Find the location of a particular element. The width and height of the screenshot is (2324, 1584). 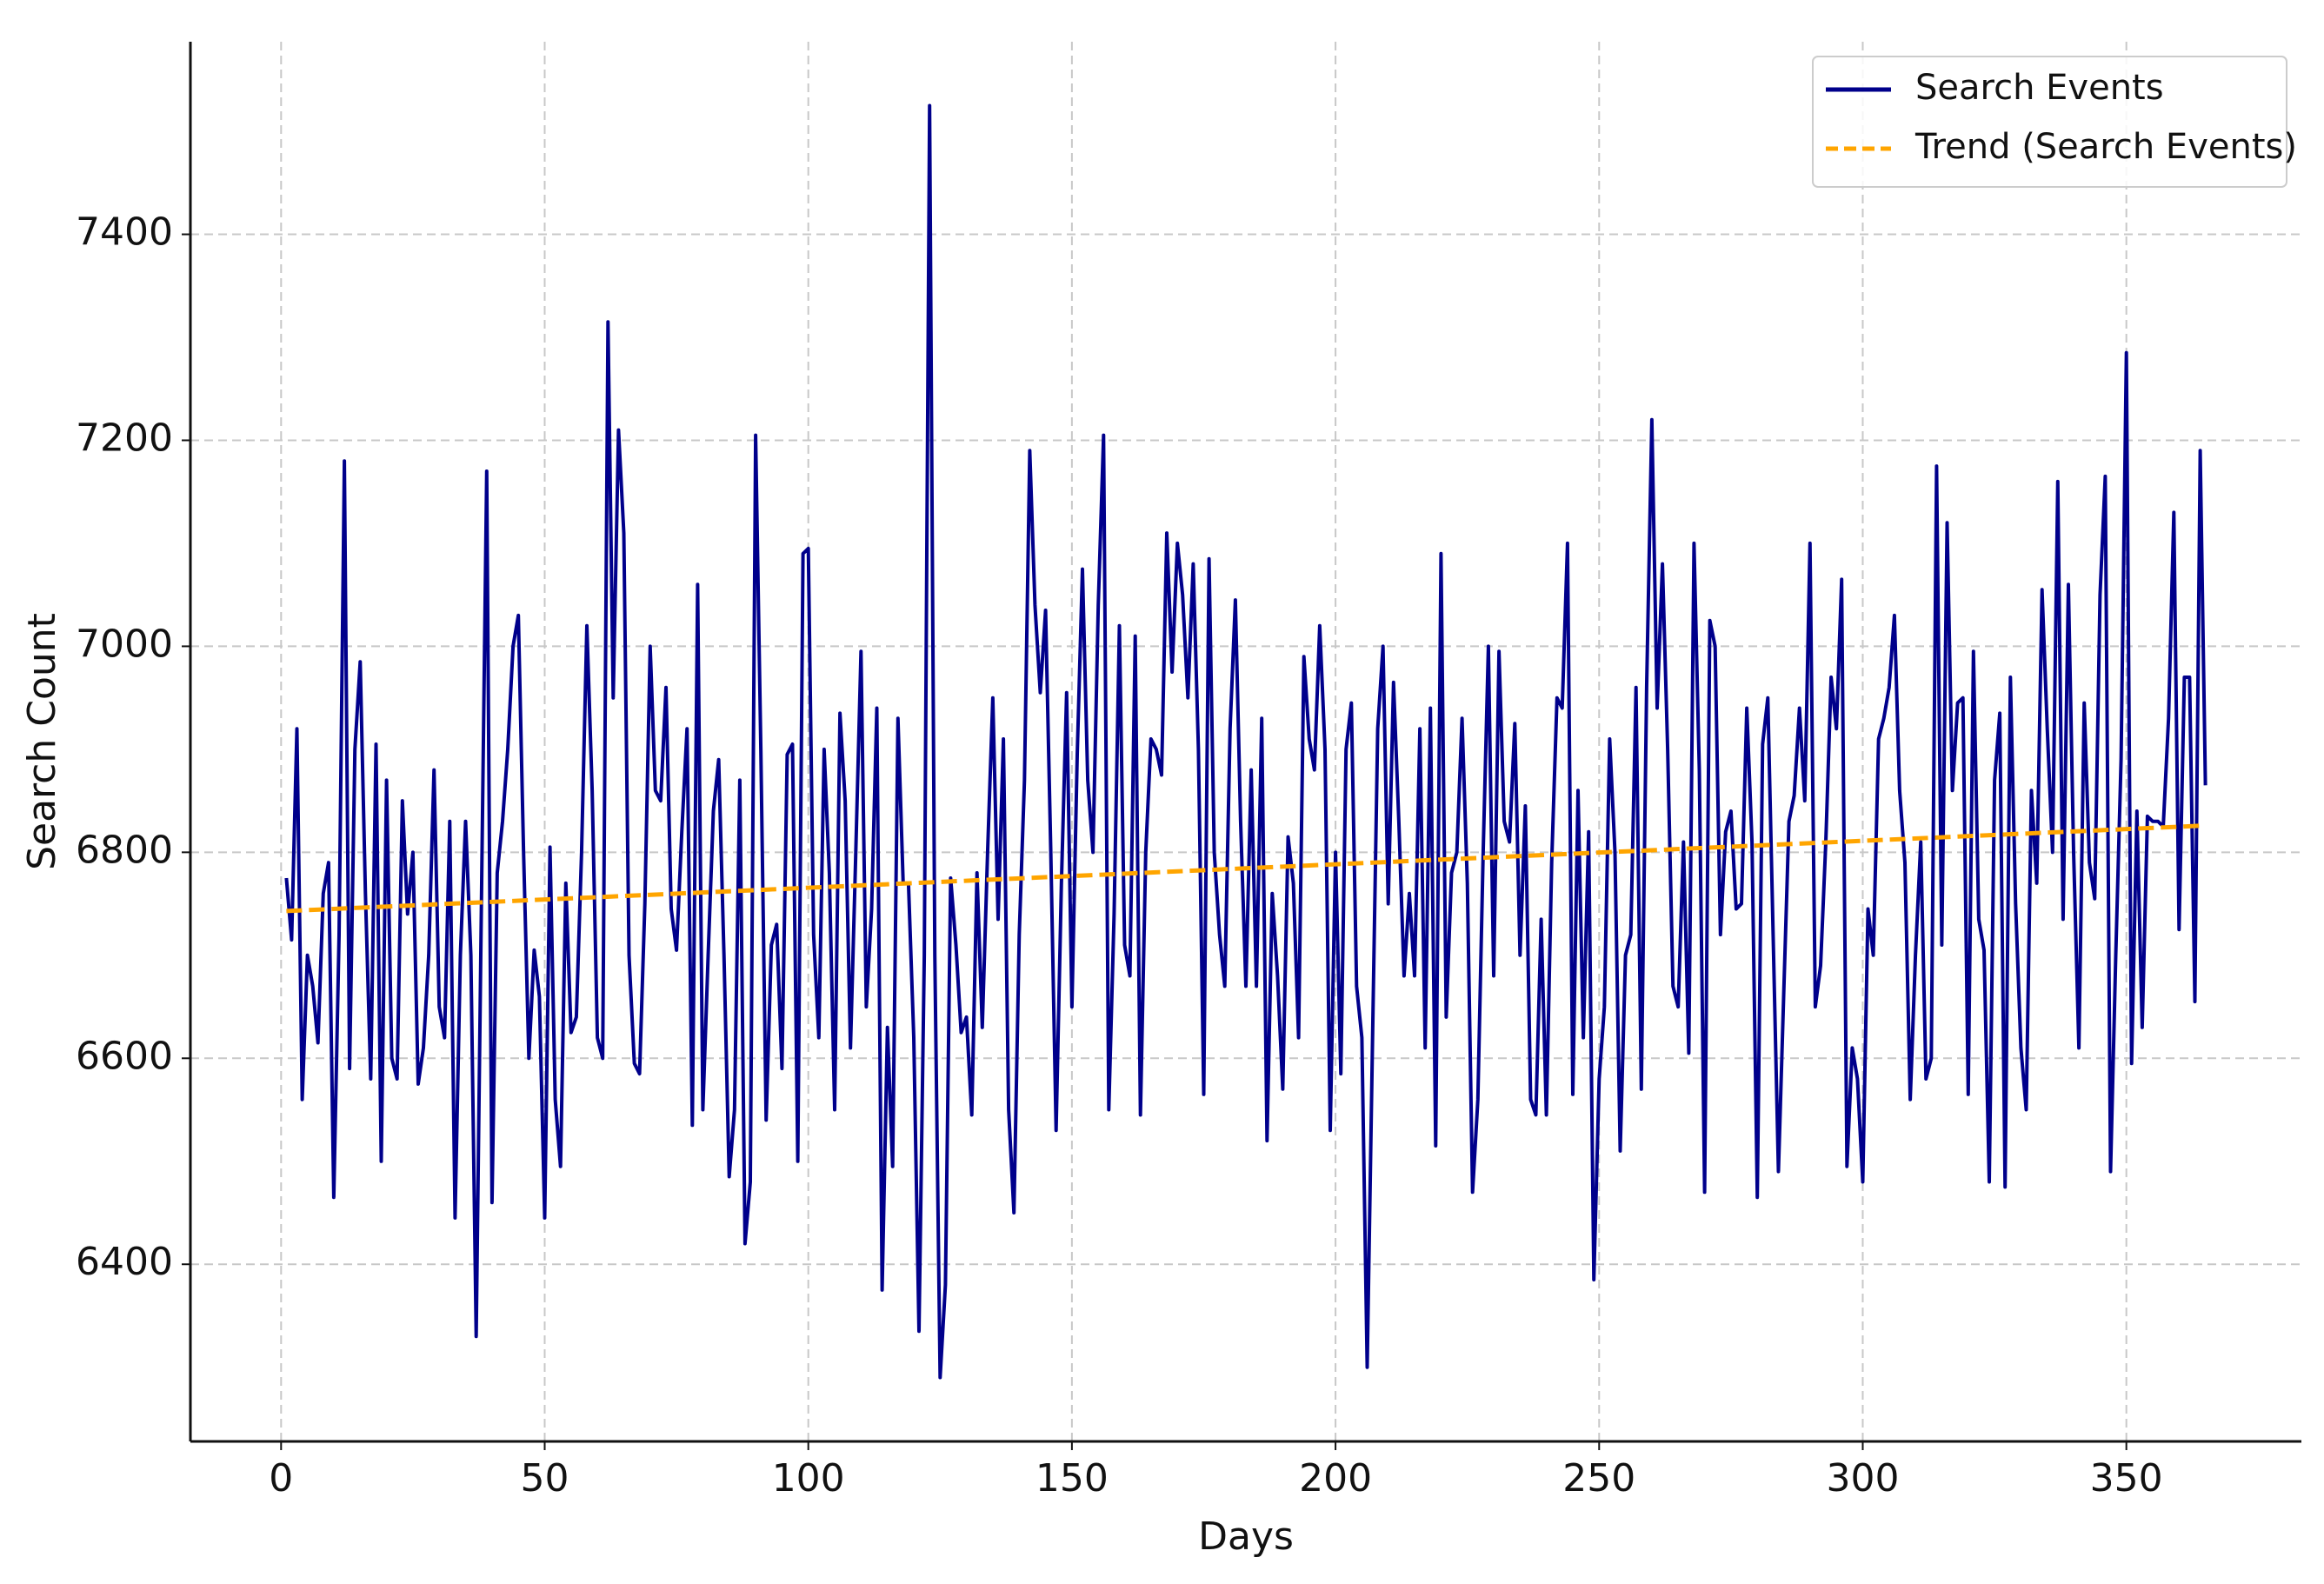

x-tick-label: 50 is located at coordinates (544, 1479).